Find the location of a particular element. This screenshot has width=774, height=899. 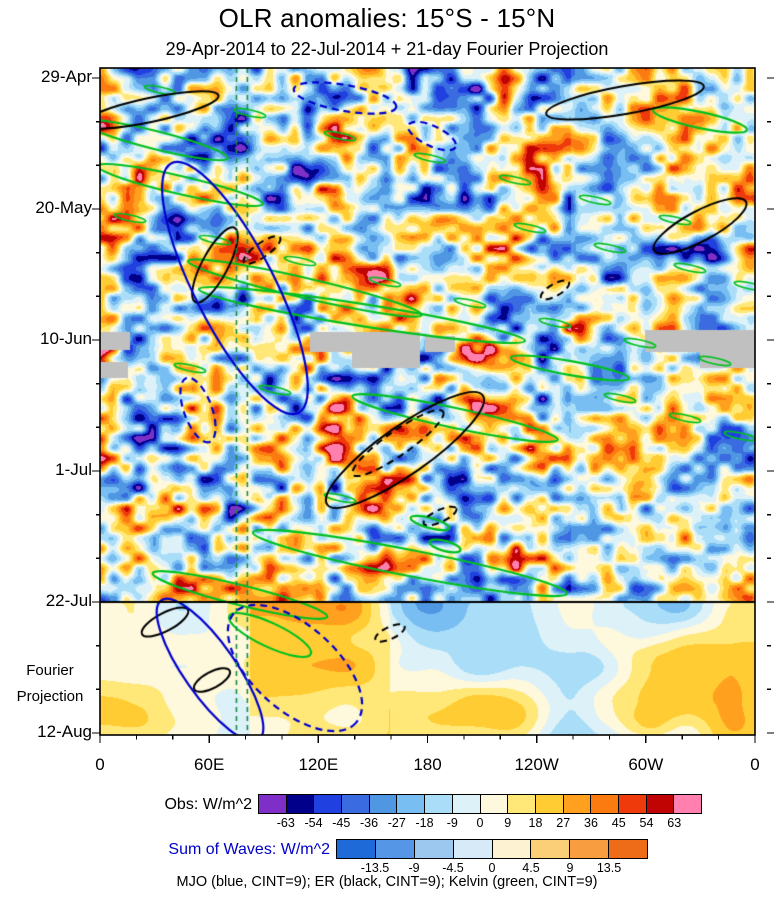

y-tick-label: 20-May is located at coordinates (63, 207).